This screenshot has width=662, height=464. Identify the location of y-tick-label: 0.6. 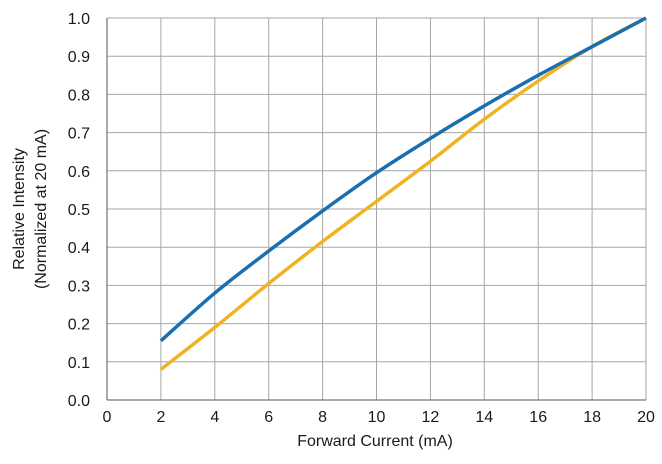
(79, 172).